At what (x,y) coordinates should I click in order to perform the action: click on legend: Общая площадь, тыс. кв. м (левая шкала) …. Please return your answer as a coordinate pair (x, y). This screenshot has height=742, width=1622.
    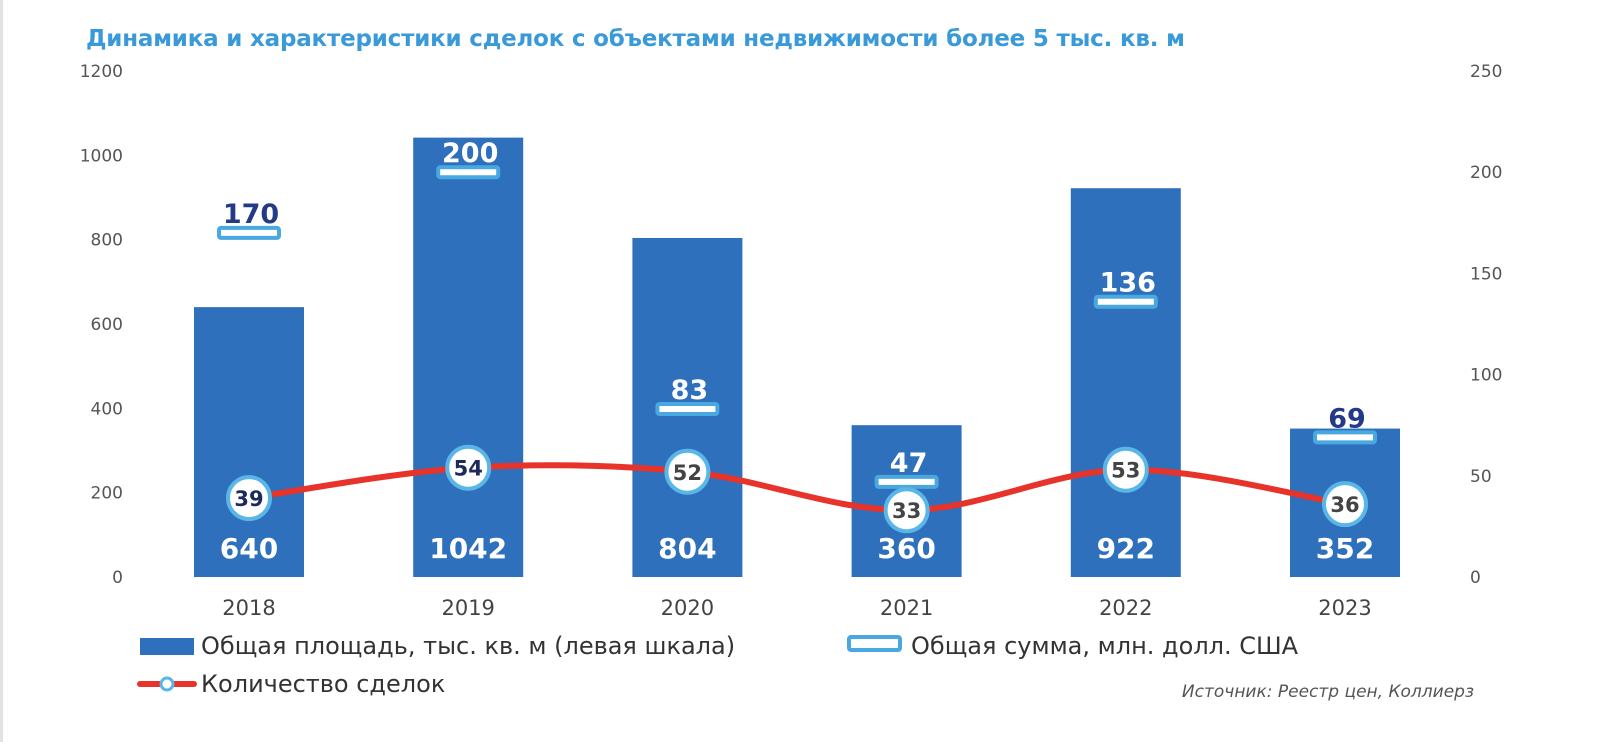
    Looking at the image, I should click on (718, 665).